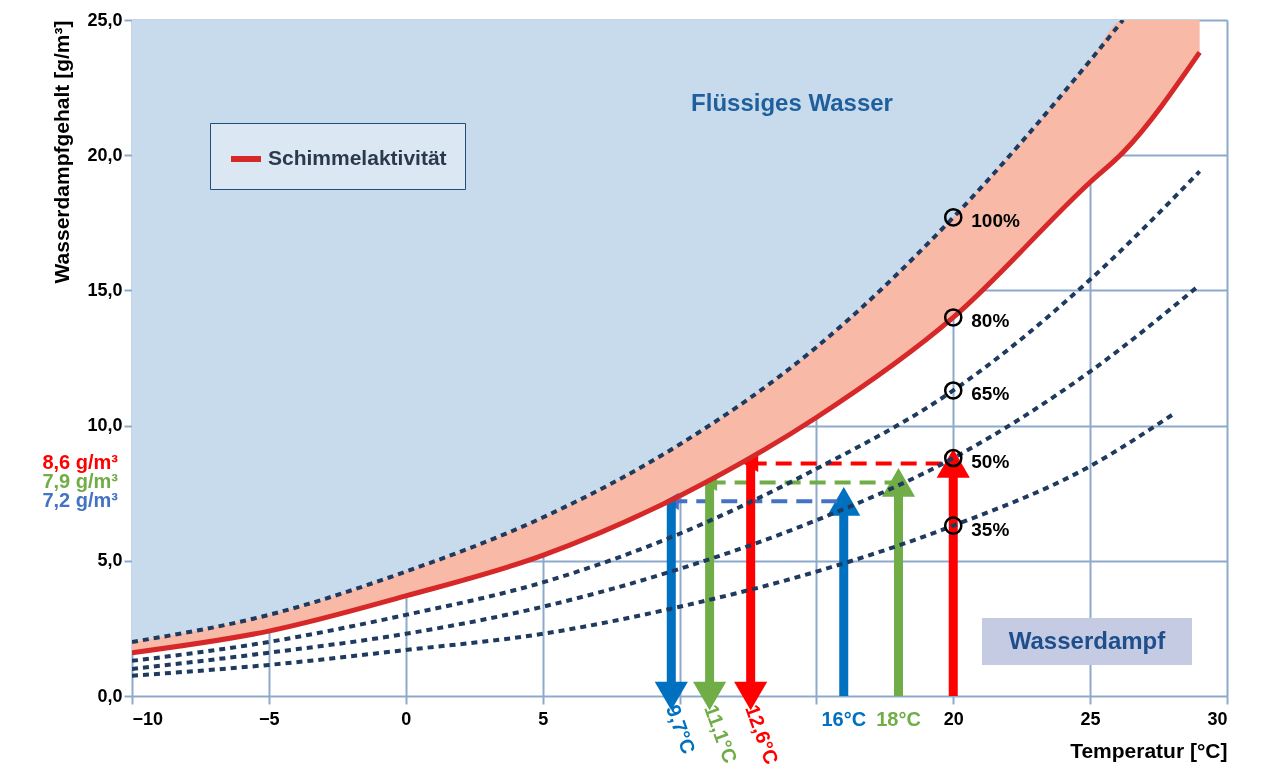  What do you see at coordinates (898, 719) in the screenshot?
I see `text: 18°C` at bounding box center [898, 719].